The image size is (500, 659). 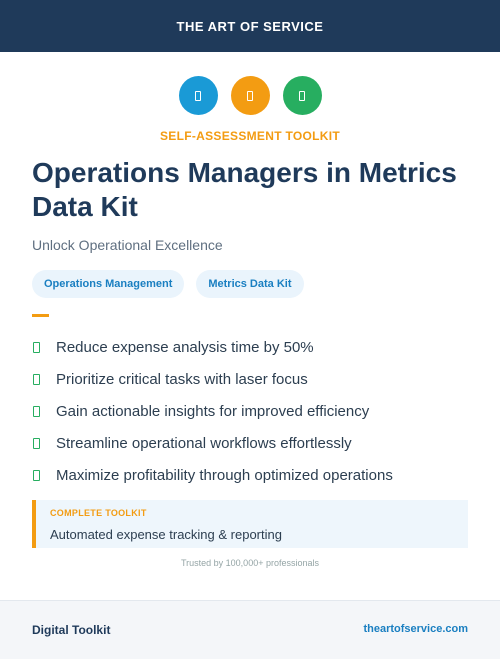 I want to click on callout-label: COMPLETE TOOLKIT, so click(x=98, y=513).